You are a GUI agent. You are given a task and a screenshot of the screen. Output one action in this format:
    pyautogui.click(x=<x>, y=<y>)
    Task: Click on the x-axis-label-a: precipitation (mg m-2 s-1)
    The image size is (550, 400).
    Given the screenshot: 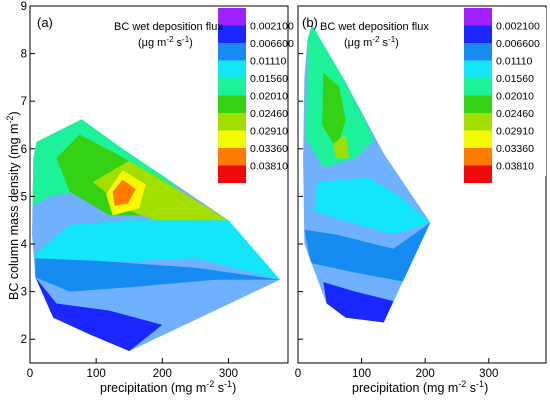 What is the action you would take?
    pyautogui.click(x=168, y=387)
    